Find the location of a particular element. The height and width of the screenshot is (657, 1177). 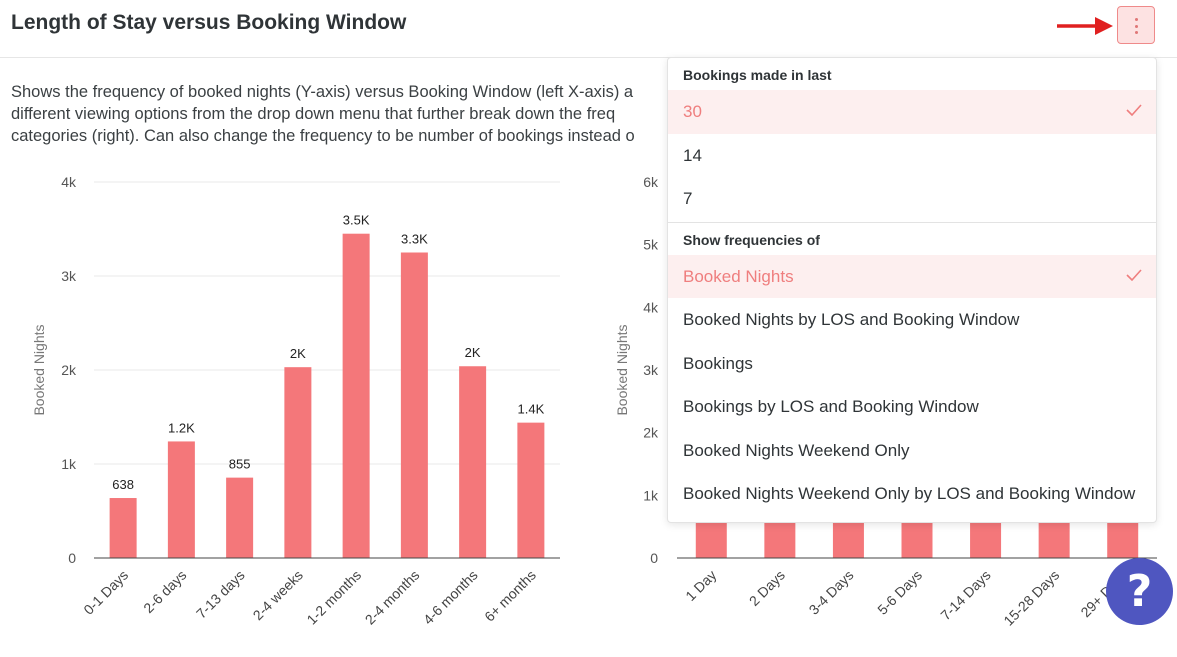

pointer-arrow-icon is located at coordinates (1085, 26).